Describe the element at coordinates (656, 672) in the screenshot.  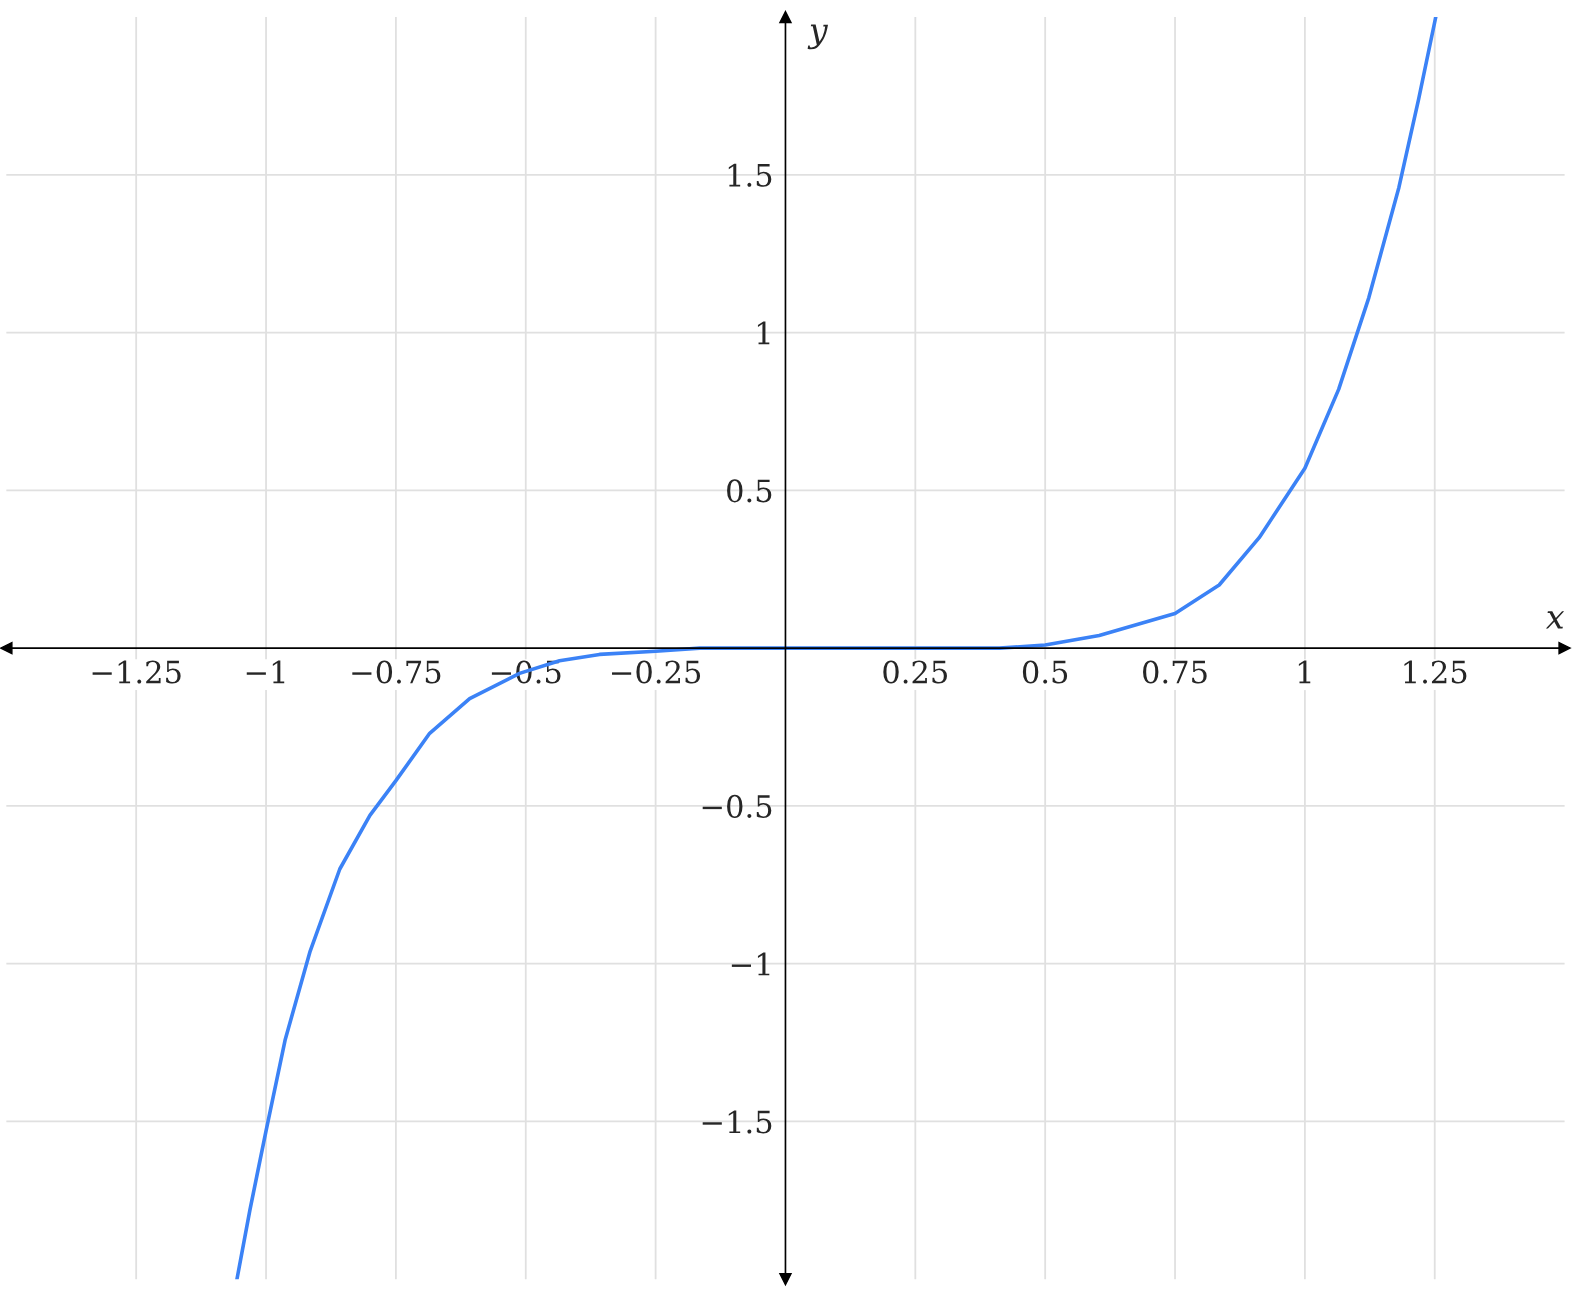
I see `x-tick-label: −0.25` at that location.